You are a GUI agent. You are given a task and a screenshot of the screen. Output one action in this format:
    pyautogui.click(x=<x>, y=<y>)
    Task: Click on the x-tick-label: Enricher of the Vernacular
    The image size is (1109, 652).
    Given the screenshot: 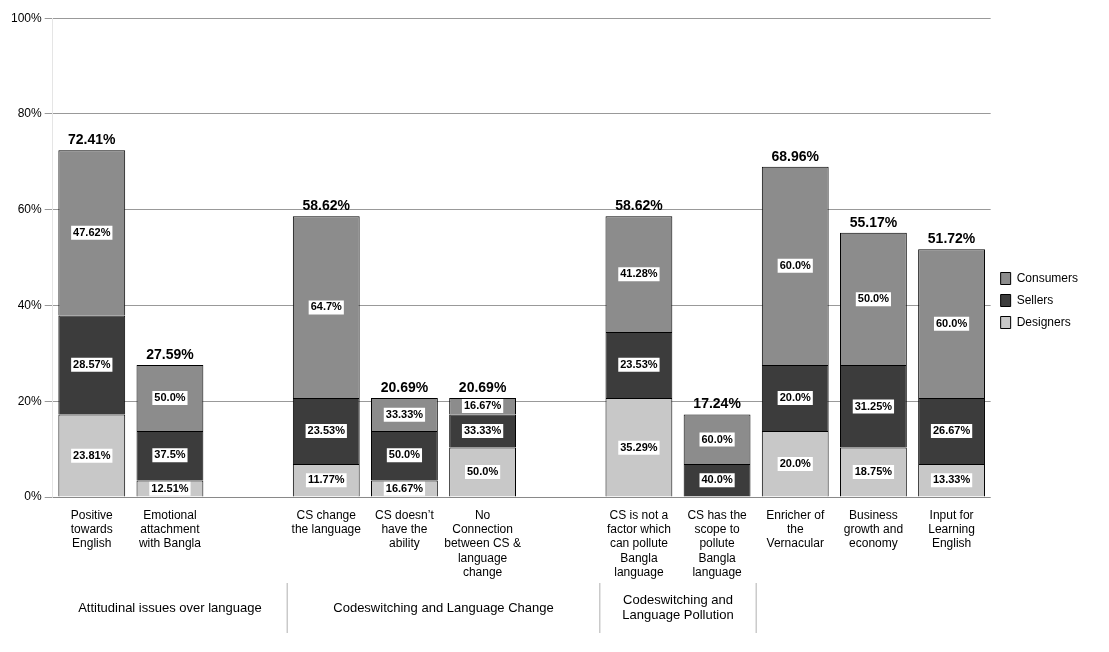 What is the action you would take?
    pyautogui.click(x=795, y=529)
    